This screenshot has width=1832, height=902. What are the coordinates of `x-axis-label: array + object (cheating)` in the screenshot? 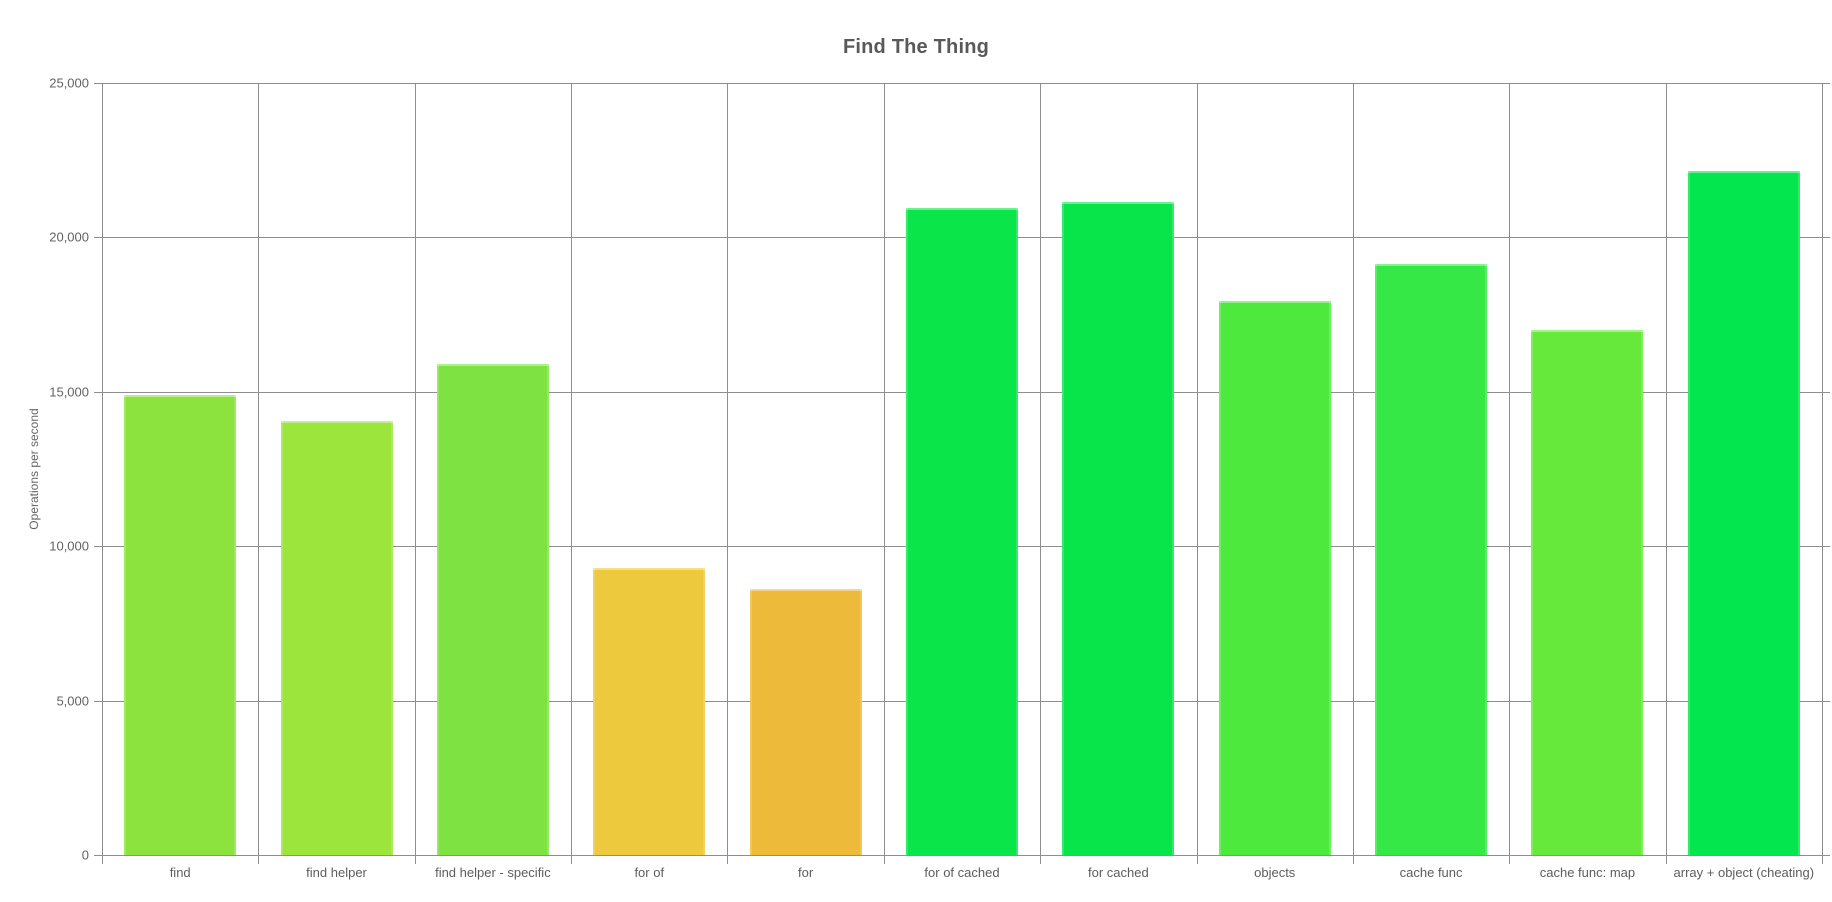 It's located at (1744, 872).